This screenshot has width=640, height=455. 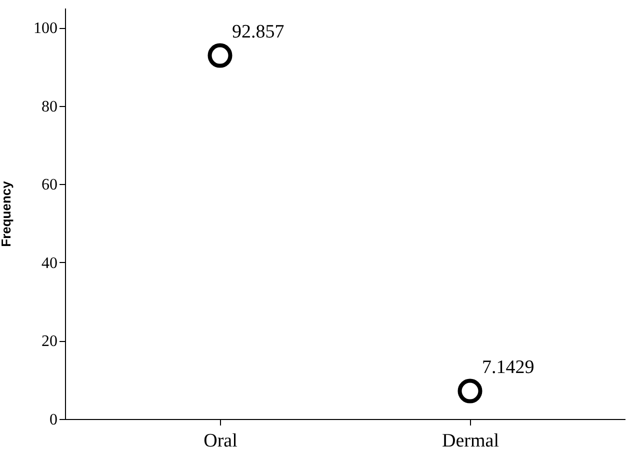 What do you see at coordinates (258, 32) in the screenshot?
I see `data-label: 92.857` at bounding box center [258, 32].